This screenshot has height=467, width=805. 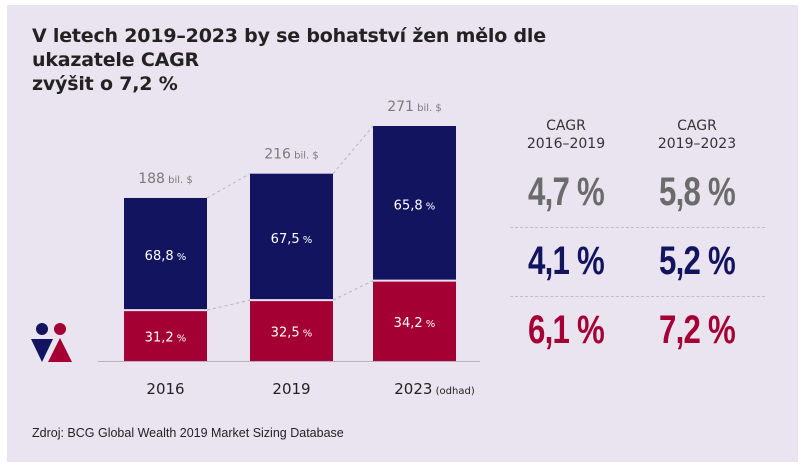 What do you see at coordinates (566, 135) in the screenshot?
I see `cagr-header-2016-2019: CAGR 2016–2019` at bounding box center [566, 135].